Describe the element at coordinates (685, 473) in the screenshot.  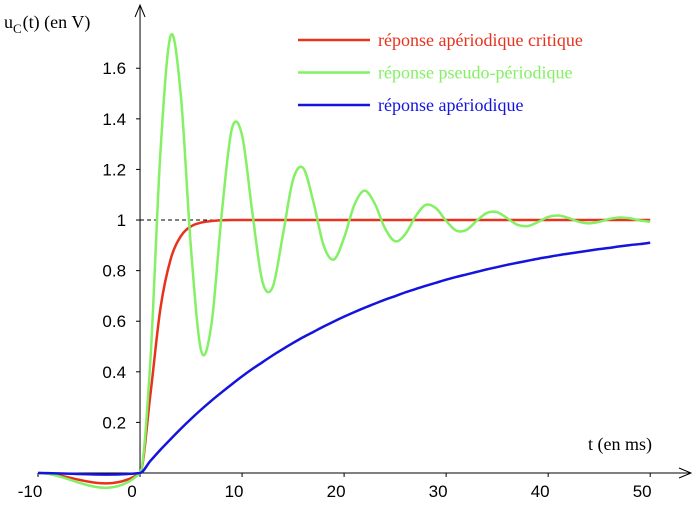
I see `x-axis-arrow` at that location.